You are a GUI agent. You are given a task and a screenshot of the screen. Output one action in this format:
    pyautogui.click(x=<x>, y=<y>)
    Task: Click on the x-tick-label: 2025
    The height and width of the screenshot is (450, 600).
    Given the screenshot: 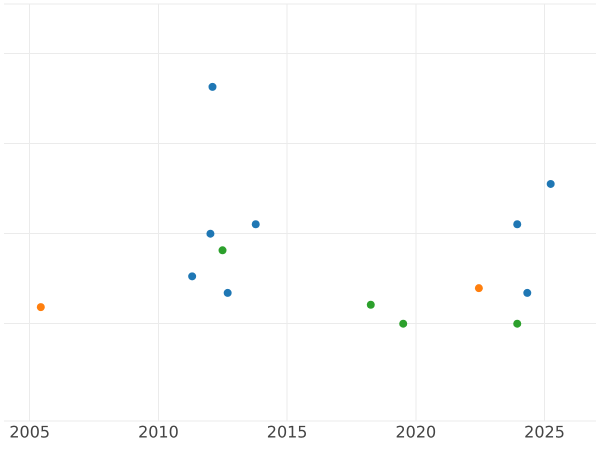 What is the action you would take?
    pyautogui.click(x=544, y=432)
    